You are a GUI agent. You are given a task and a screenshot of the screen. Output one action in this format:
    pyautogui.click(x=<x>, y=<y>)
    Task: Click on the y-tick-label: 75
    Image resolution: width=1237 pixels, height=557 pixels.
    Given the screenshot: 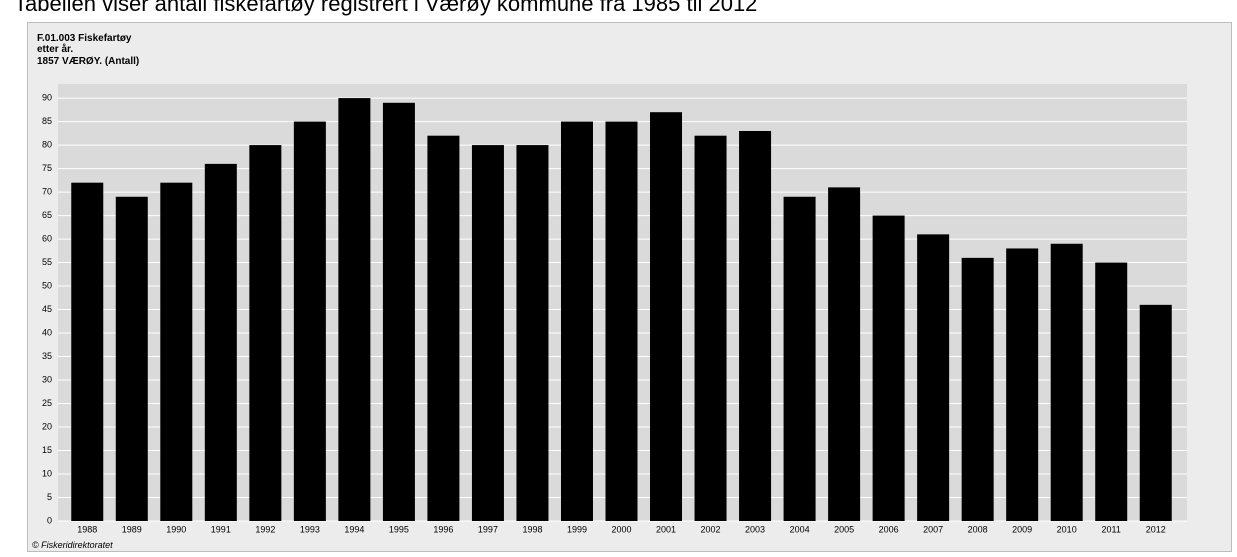 What is the action you would take?
    pyautogui.click(x=47, y=168)
    